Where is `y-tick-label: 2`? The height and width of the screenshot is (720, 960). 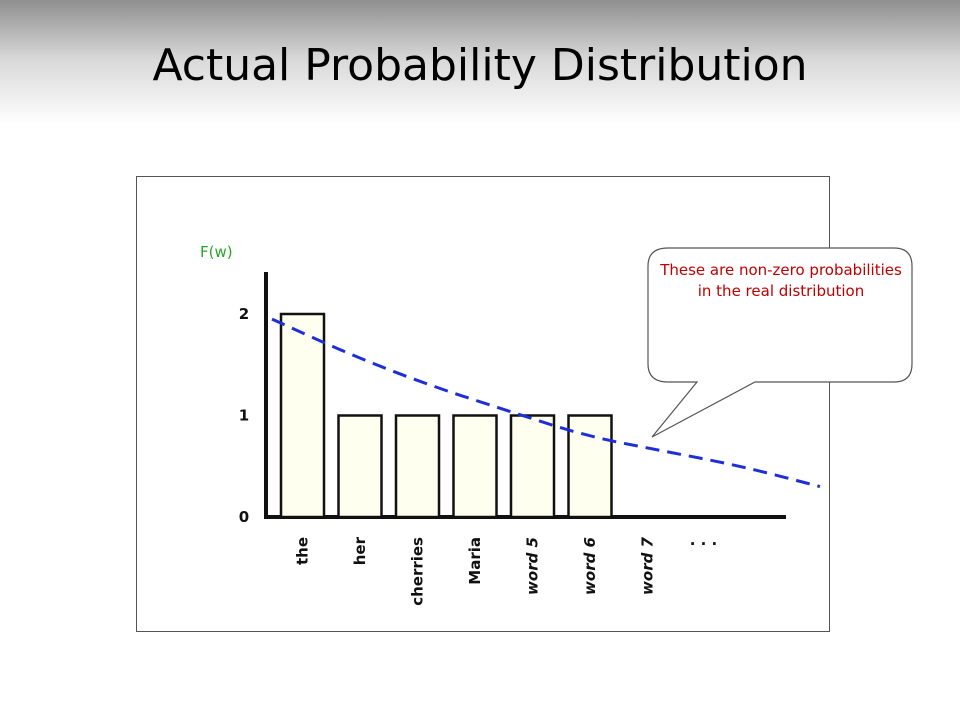
y-tick-label: 2 is located at coordinates (244, 314).